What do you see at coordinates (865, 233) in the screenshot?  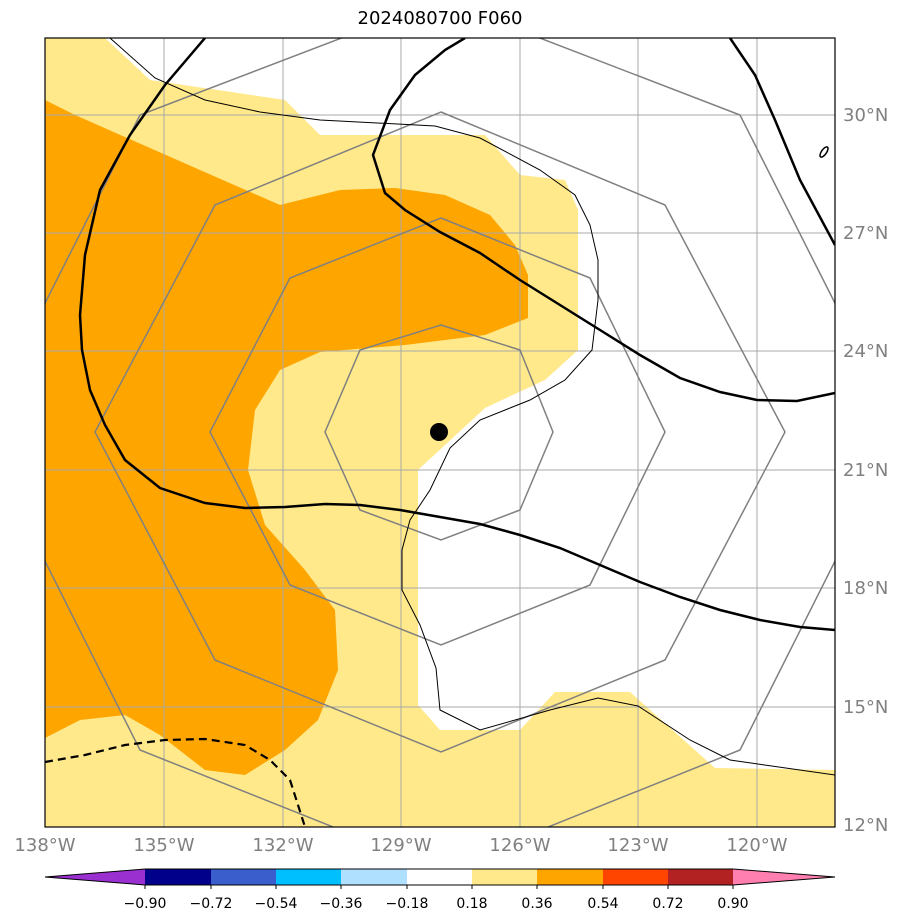 I see `lat-label: 27°N` at bounding box center [865, 233].